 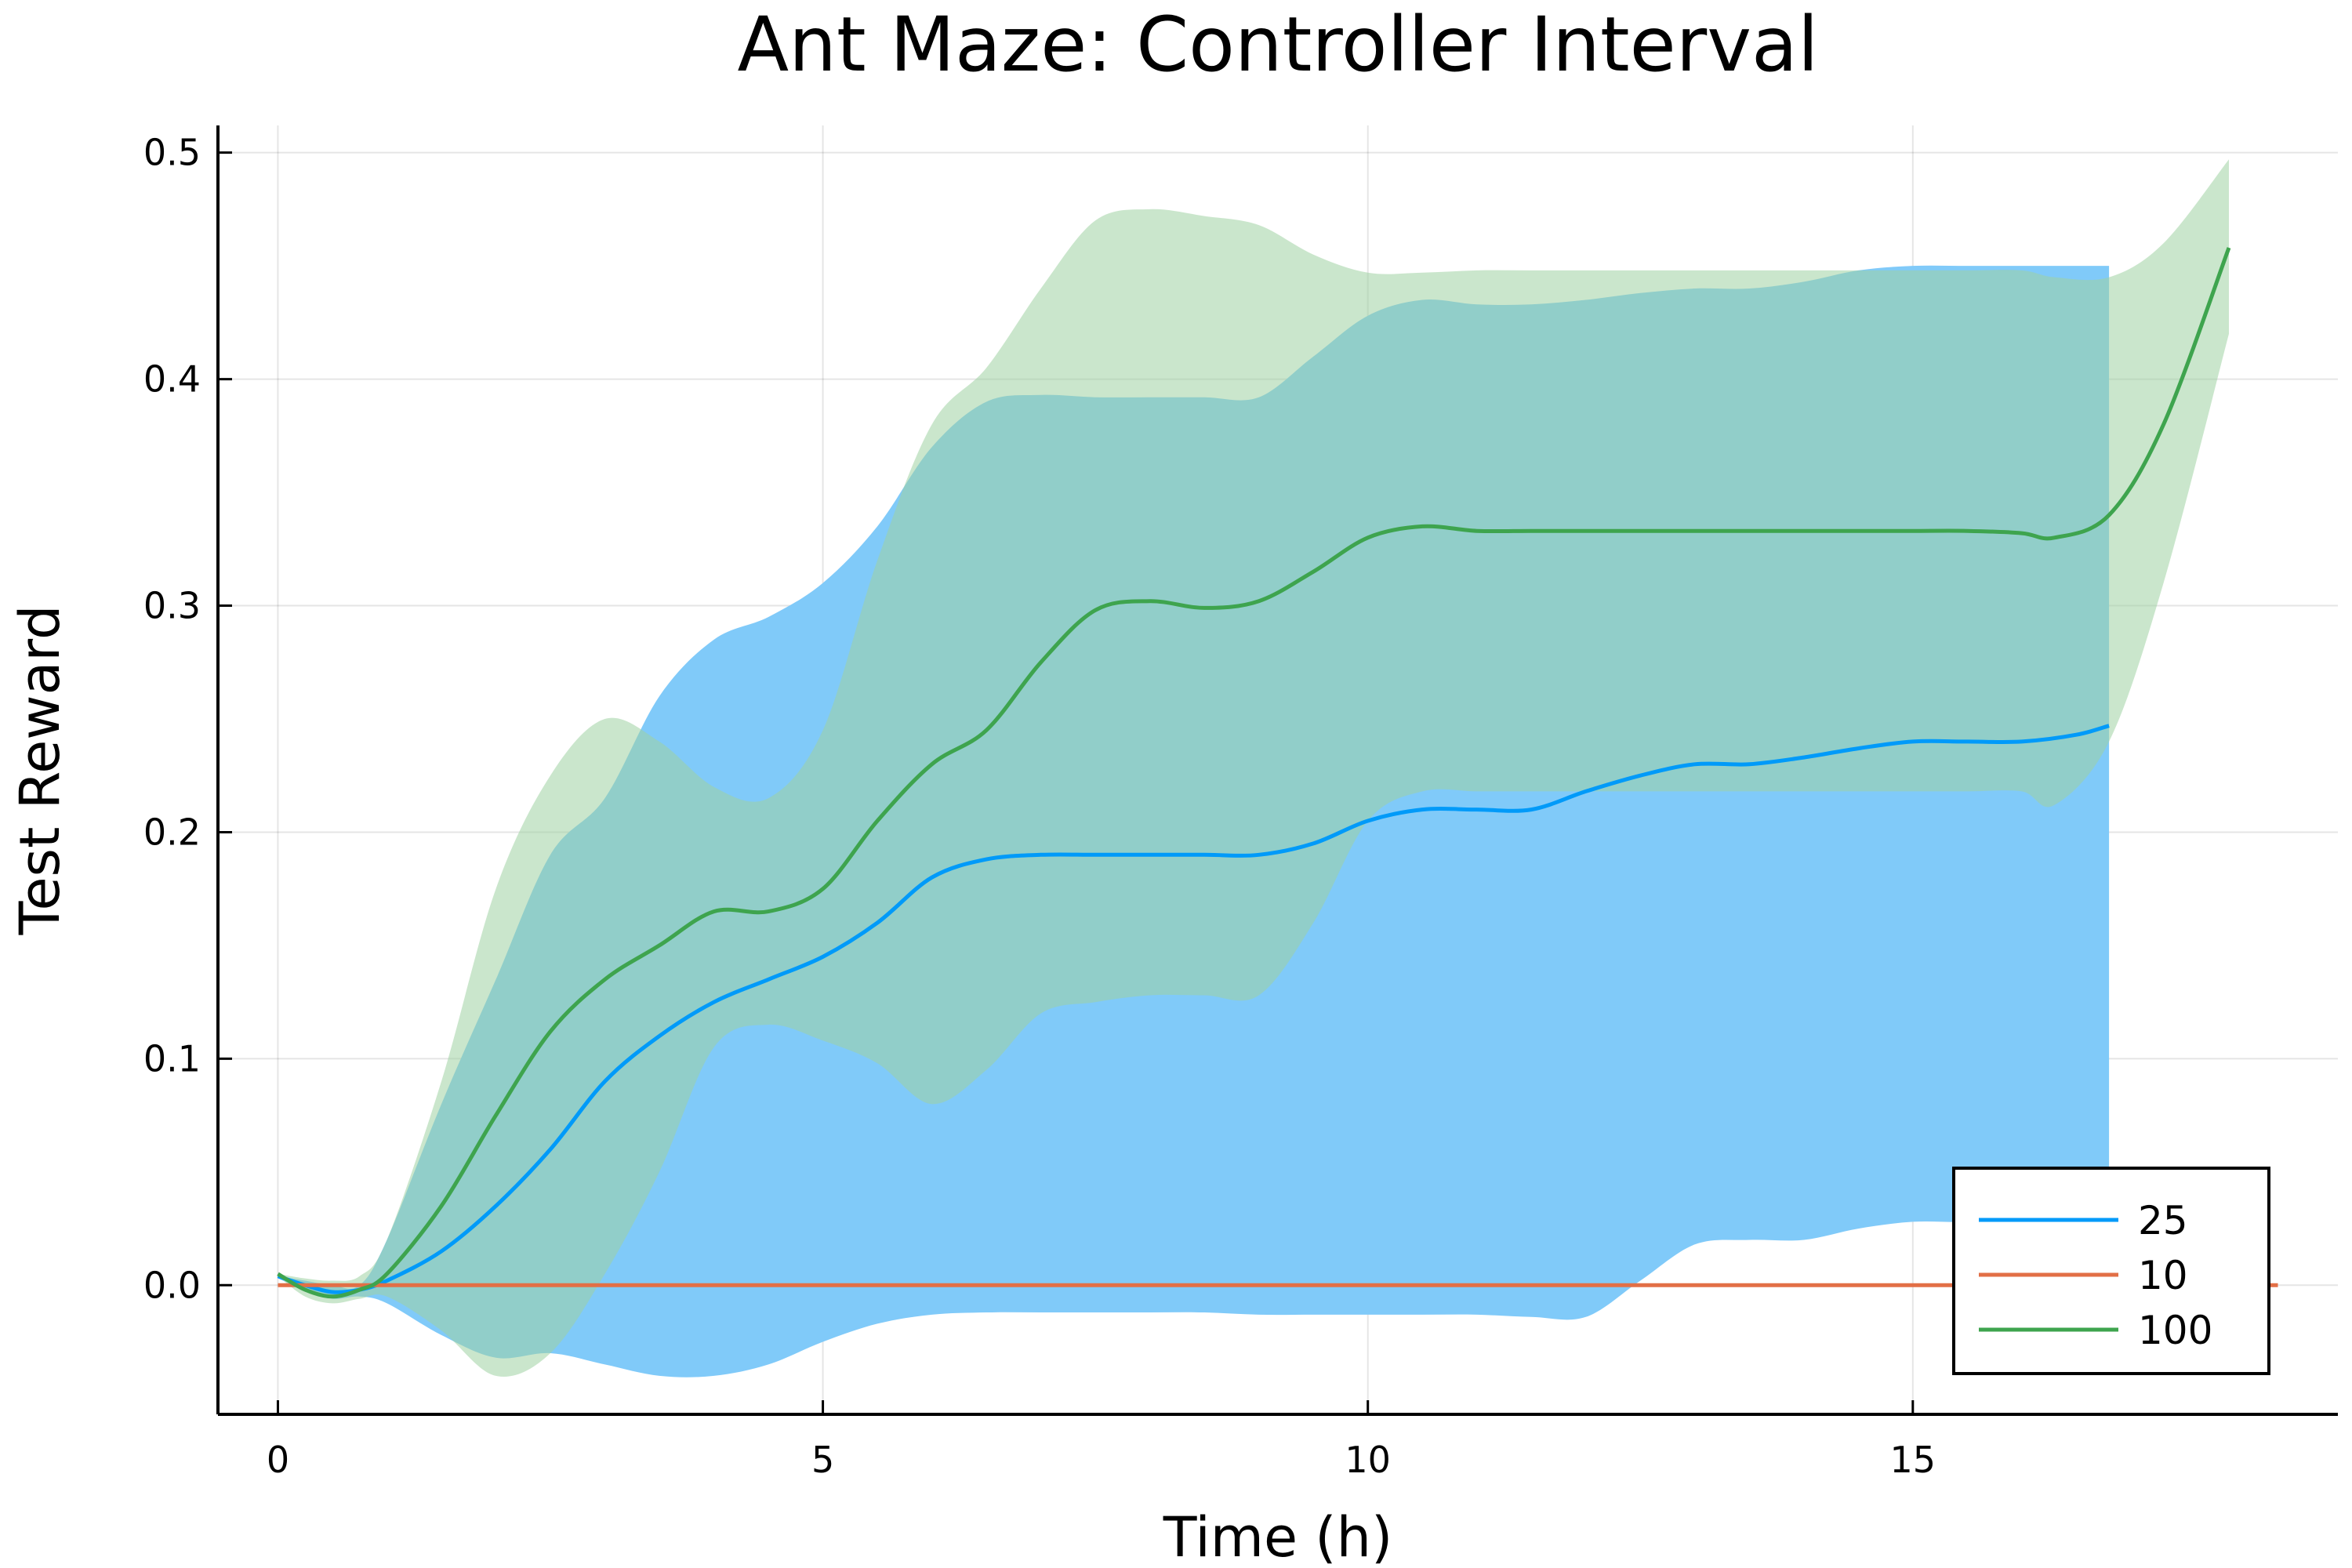 I want to click on y-tick-label-3: 0.3, so click(x=172, y=606).